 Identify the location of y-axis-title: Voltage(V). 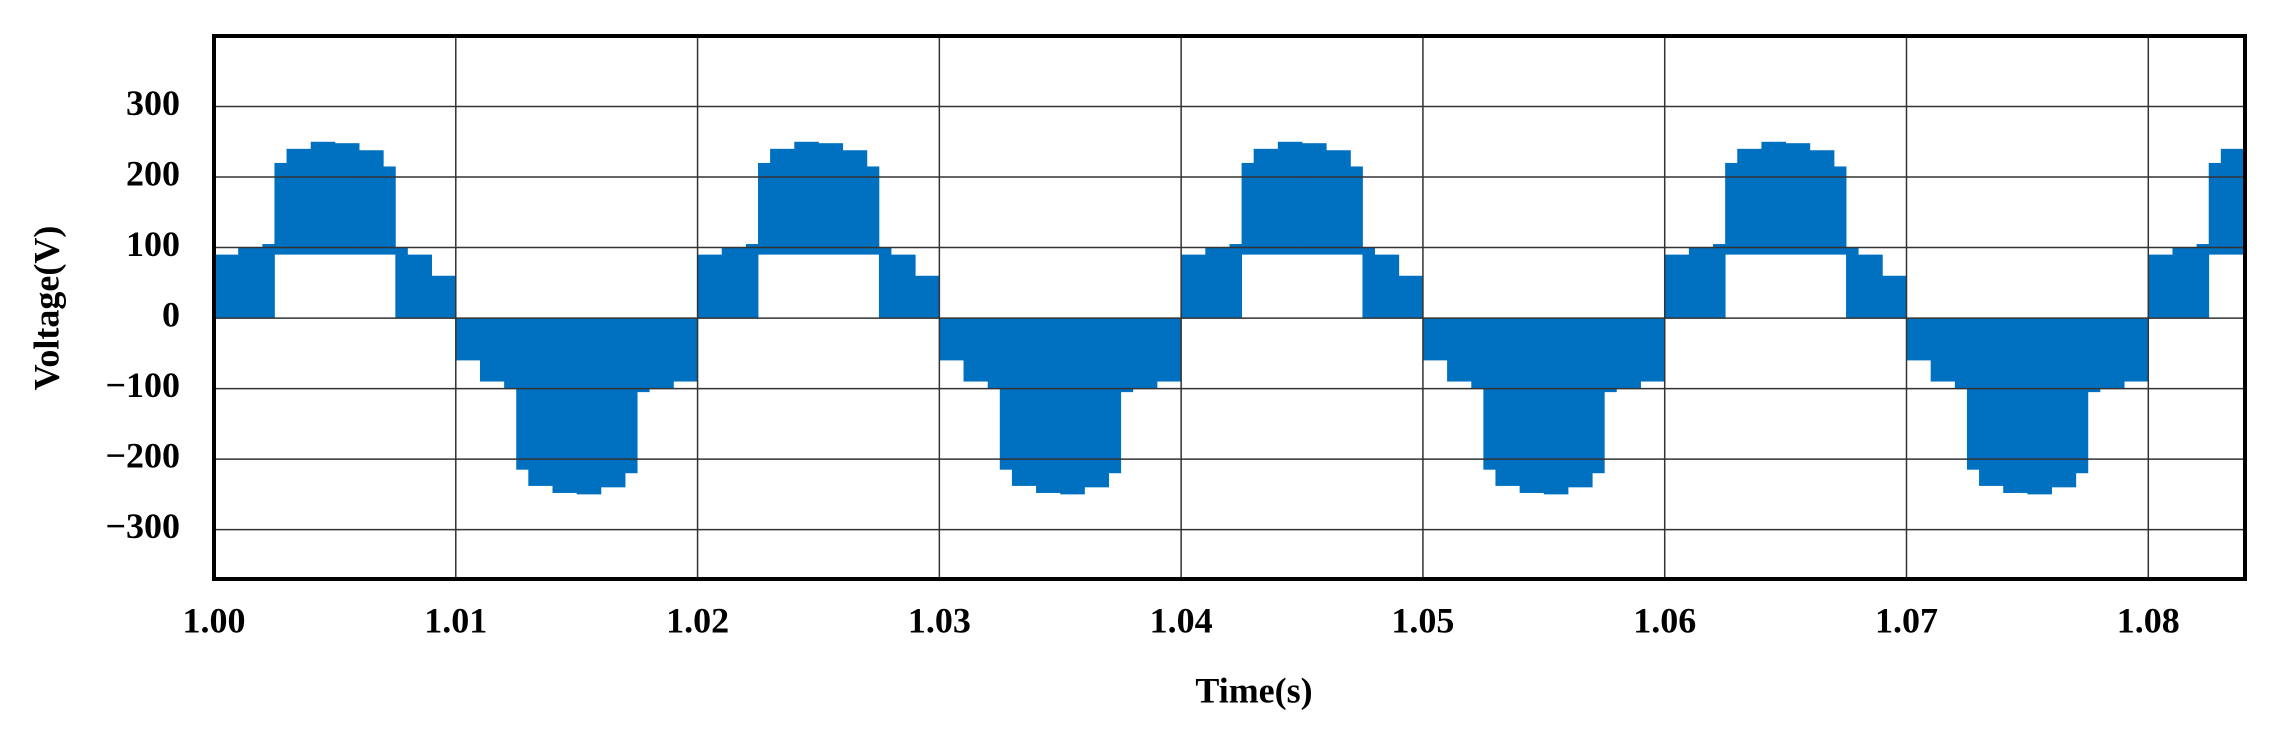
(46, 308).